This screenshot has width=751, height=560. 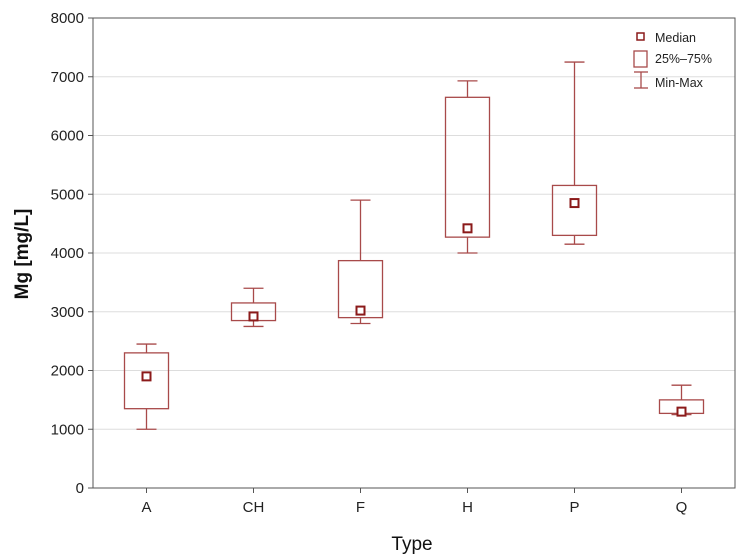 What do you see at coordinates (414, 502) in the screenshot?
I see `x-axis: A CH F H P Q` at bounding box center [414, 502].